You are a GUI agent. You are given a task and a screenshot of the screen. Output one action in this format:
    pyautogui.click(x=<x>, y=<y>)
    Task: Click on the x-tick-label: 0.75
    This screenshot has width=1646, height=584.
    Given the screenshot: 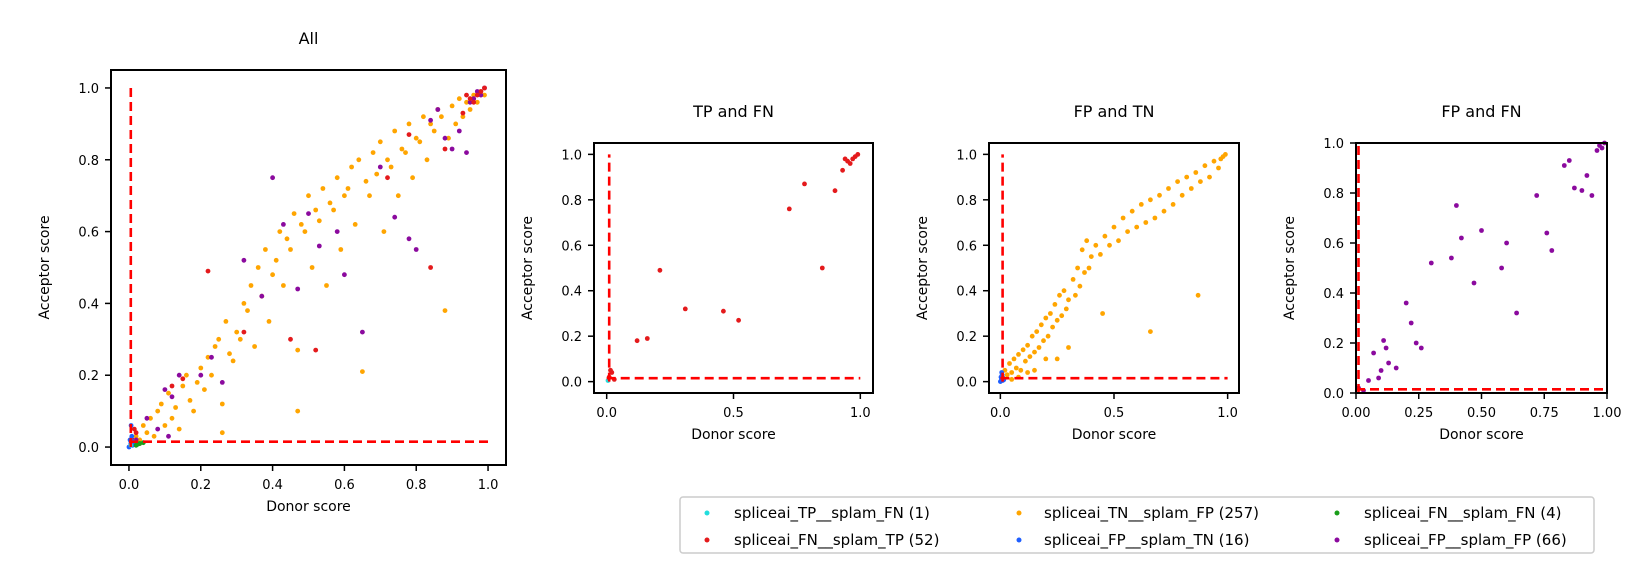 What is the action you would take?
    pyautogui.click(x=1544, y=413)
    